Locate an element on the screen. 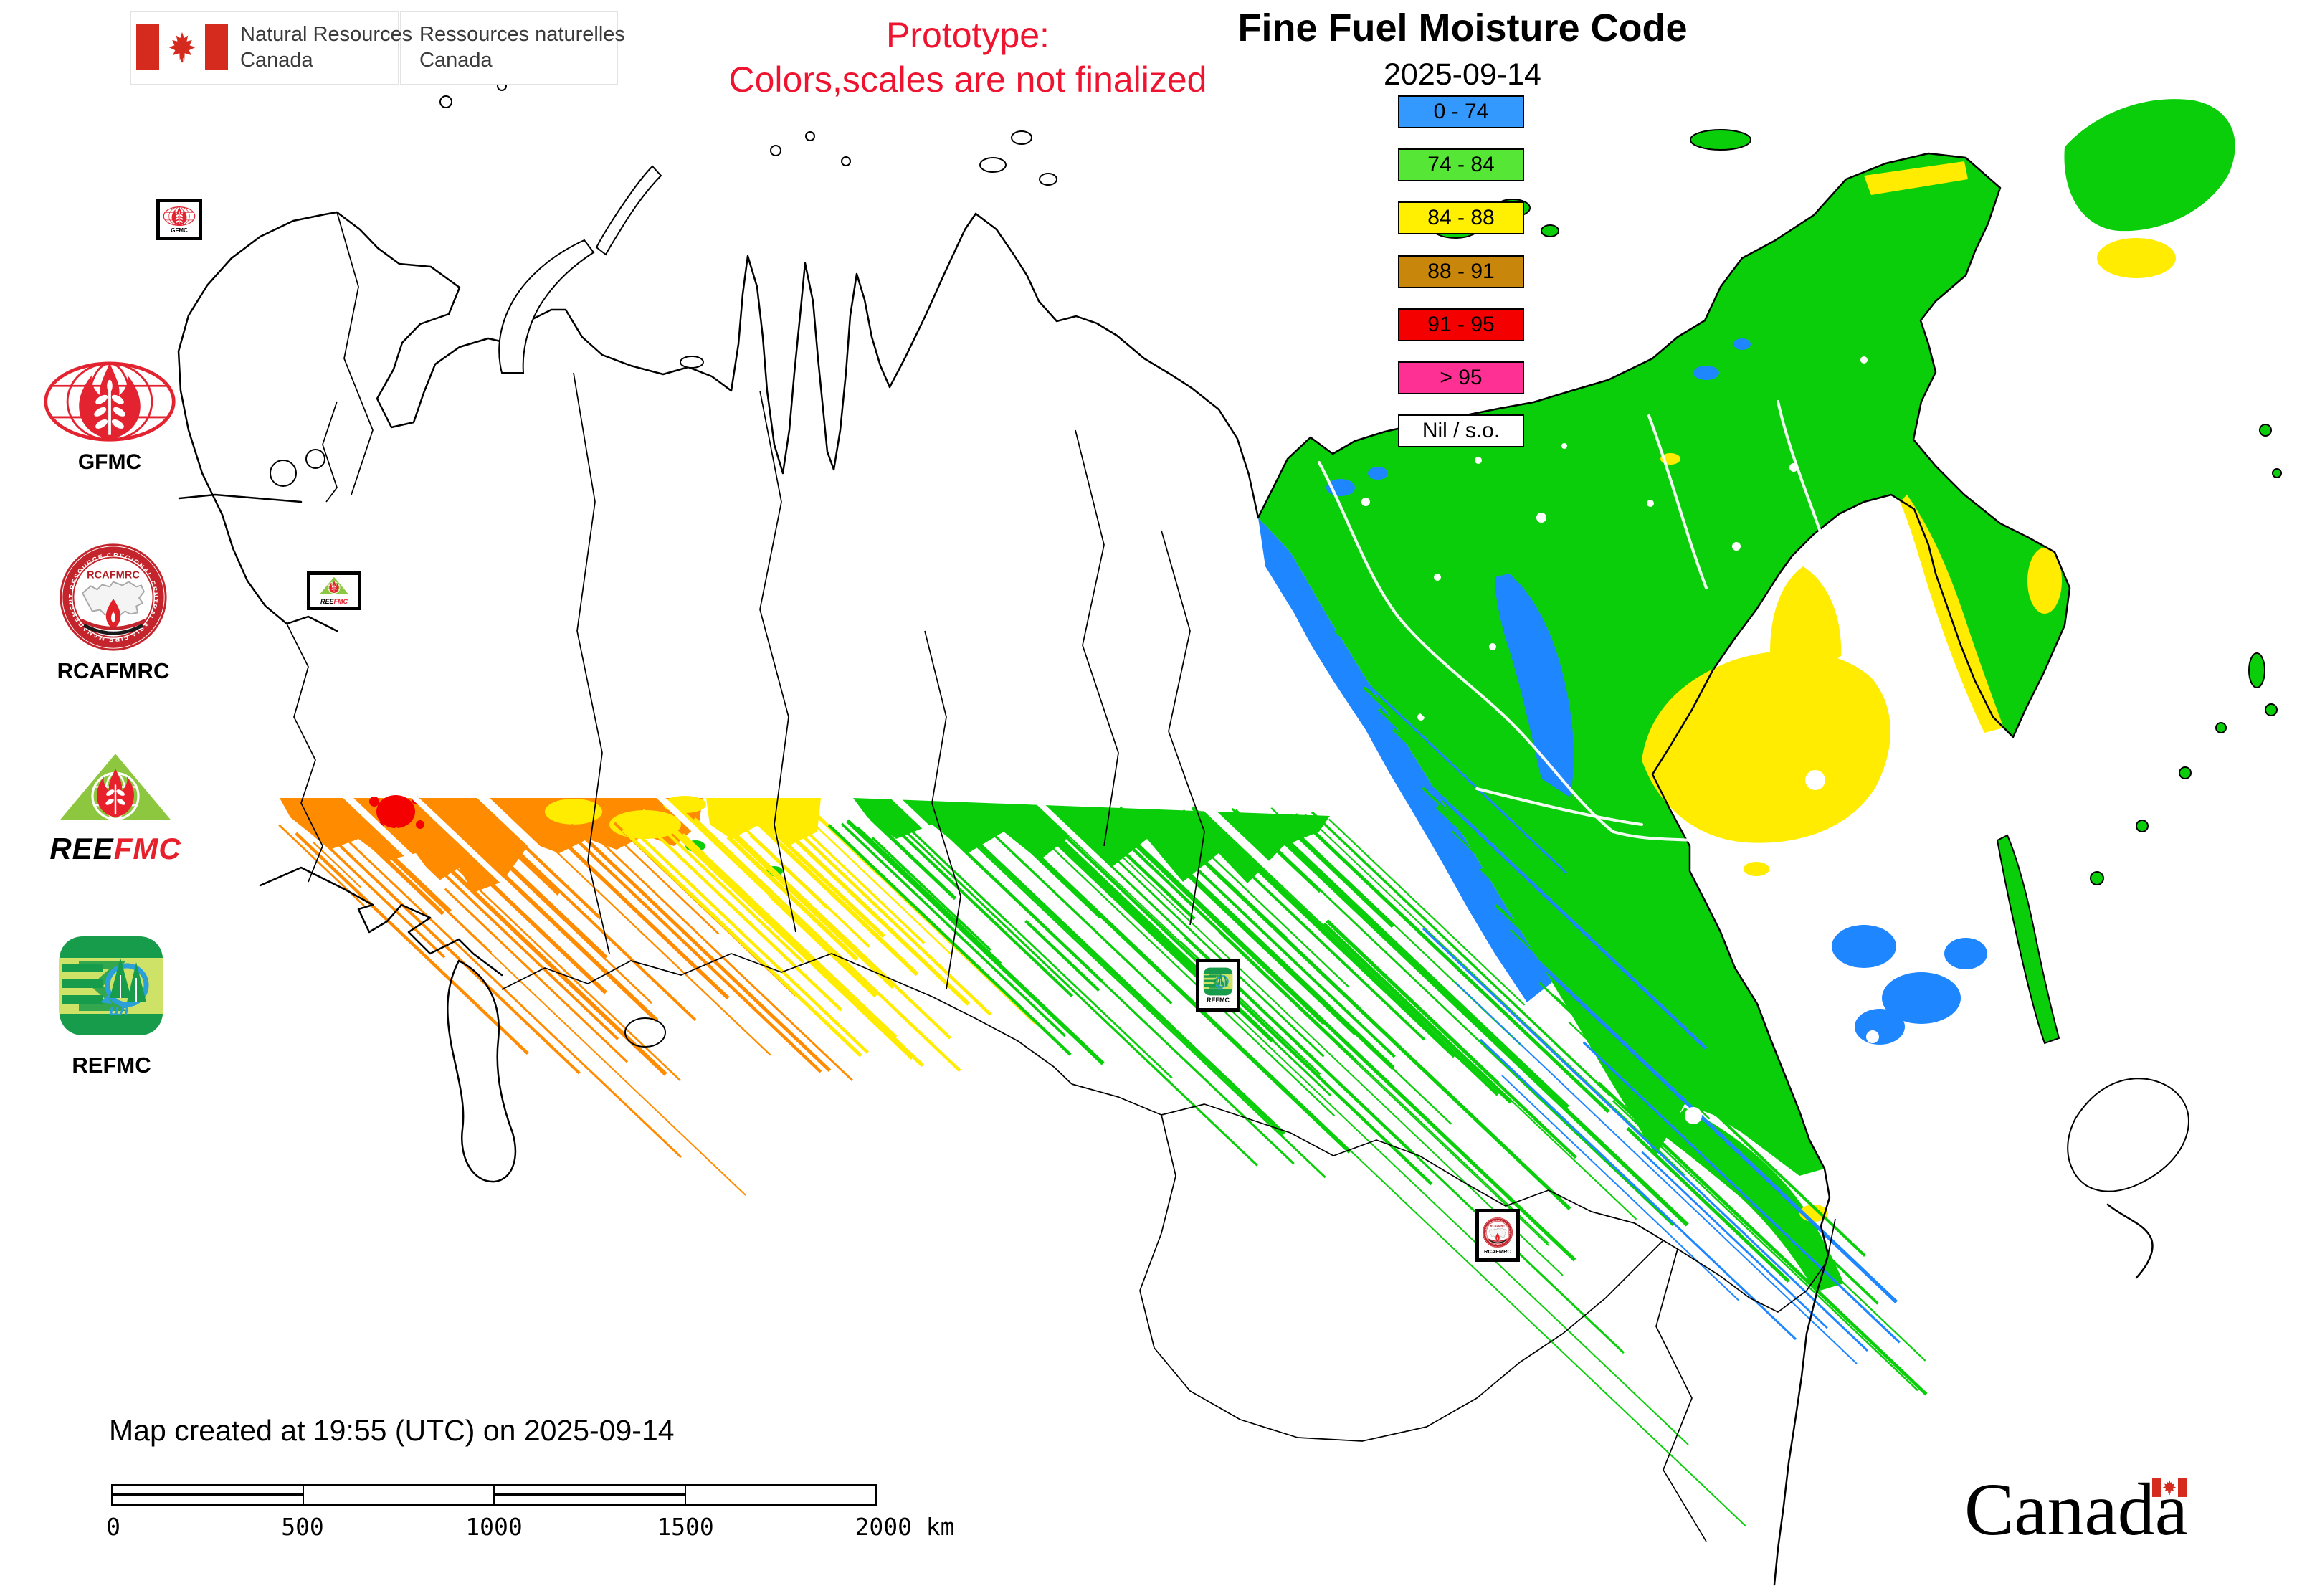 The image size is (2302, 1596). legend-item-74-84: 74 - 84 is located at coordinates (1461, 164).